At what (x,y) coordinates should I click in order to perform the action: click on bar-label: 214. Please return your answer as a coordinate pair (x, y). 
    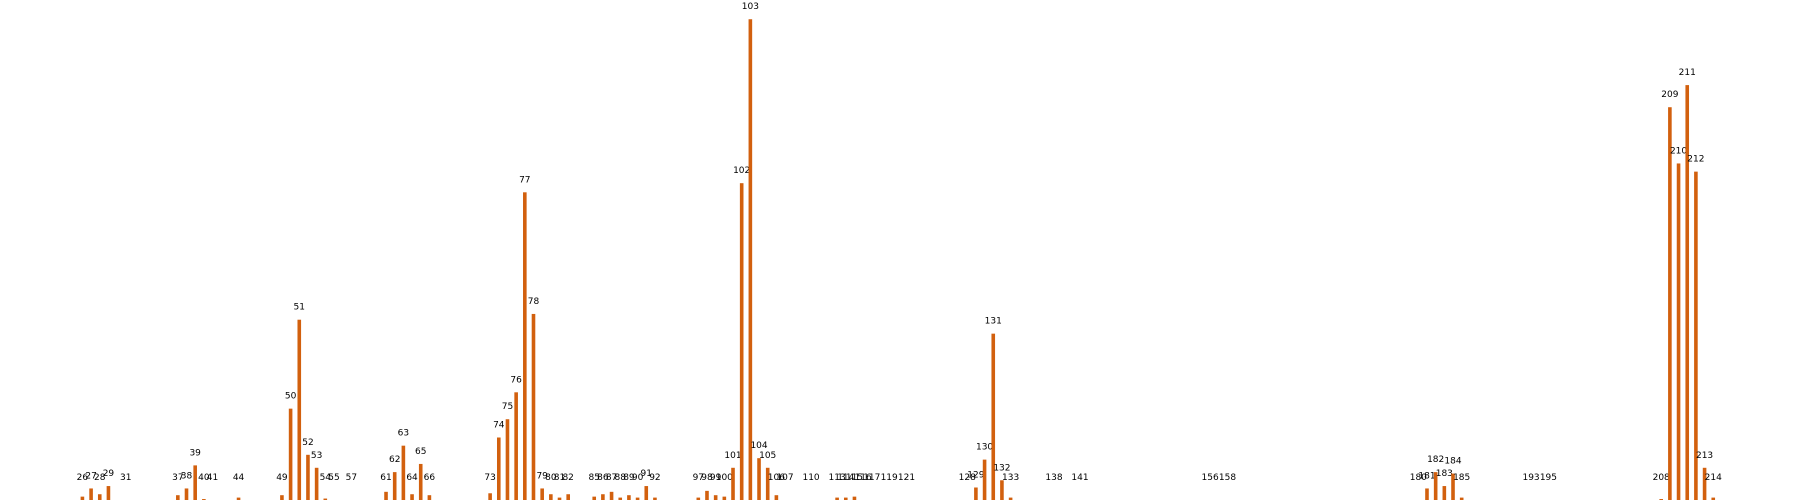
    Looking at the image, I should click on (1713, 478).